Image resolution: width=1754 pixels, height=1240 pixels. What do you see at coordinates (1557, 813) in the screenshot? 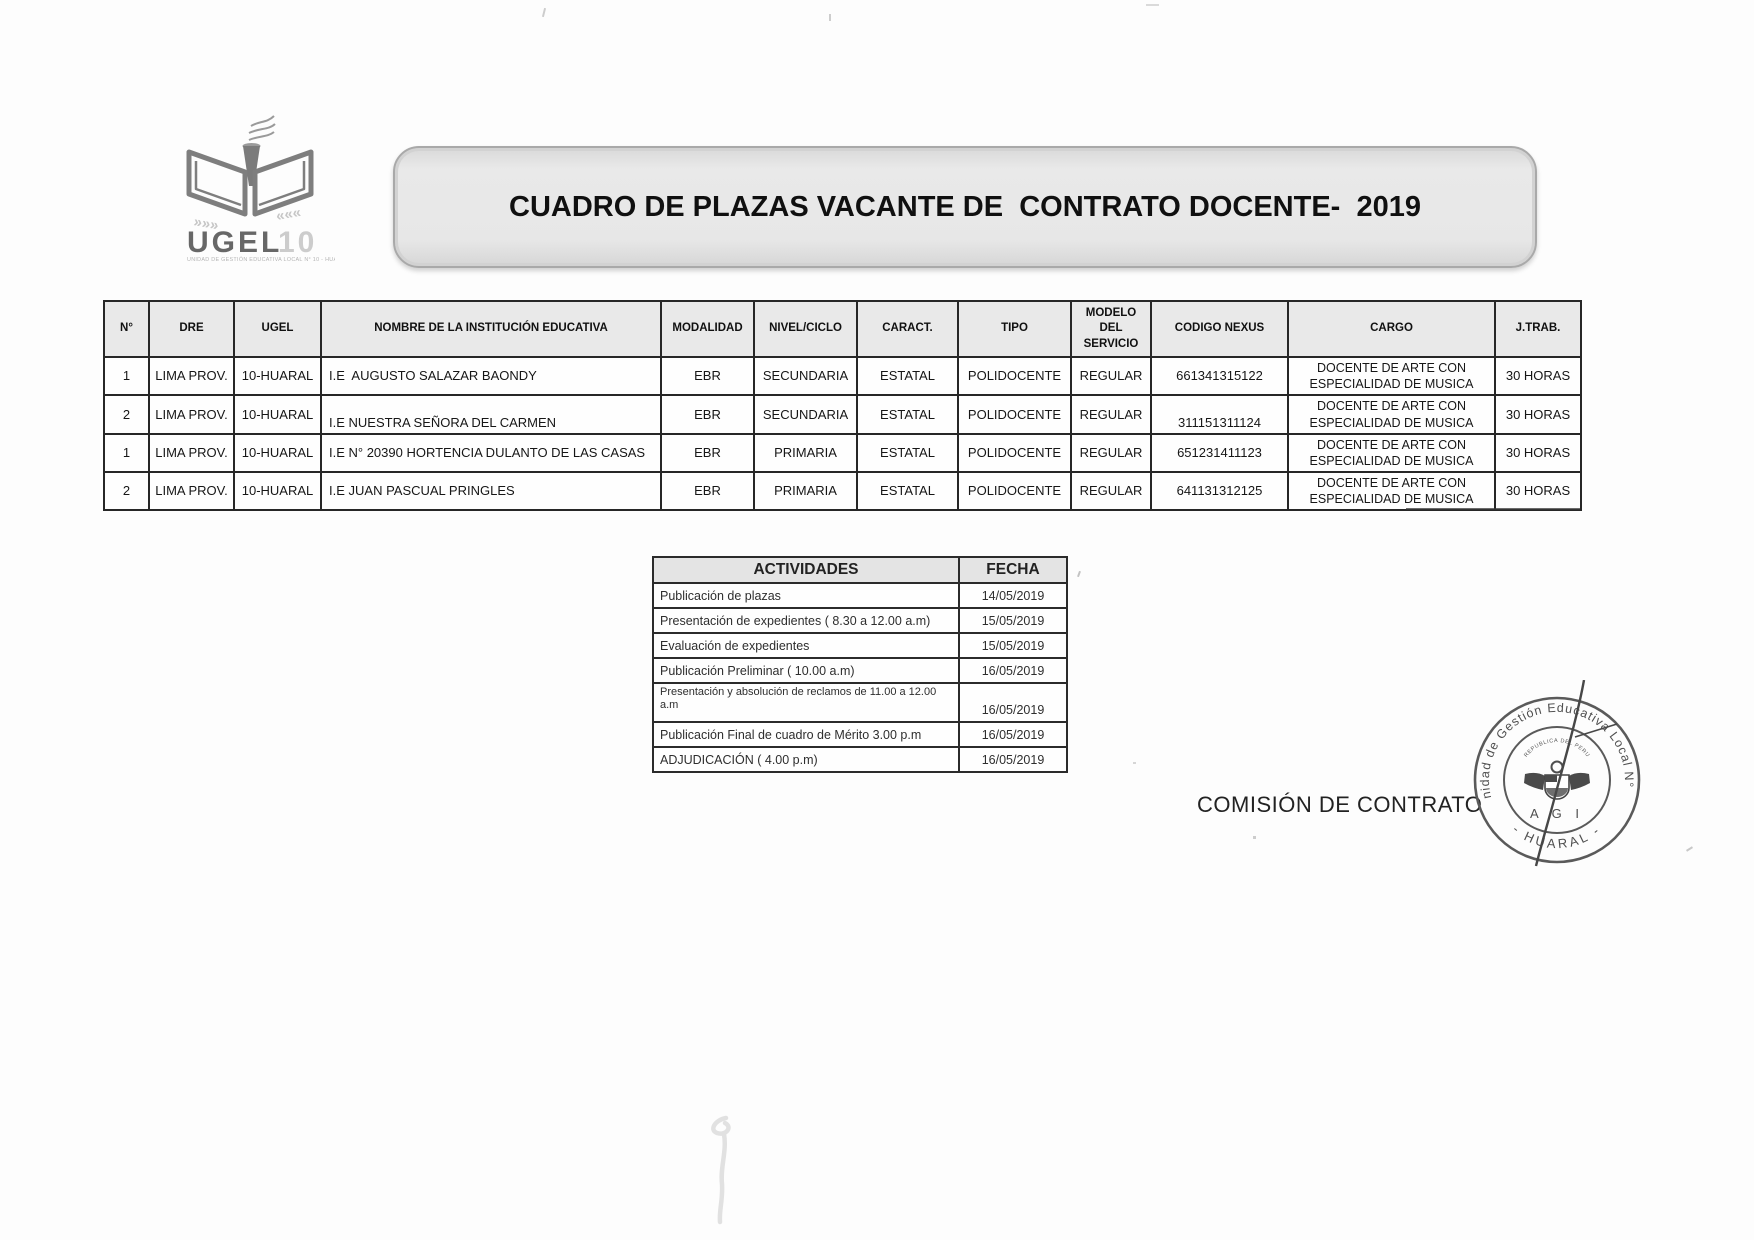
I see `stamp-center-text: A G I` at bounding box center [1557, 813].